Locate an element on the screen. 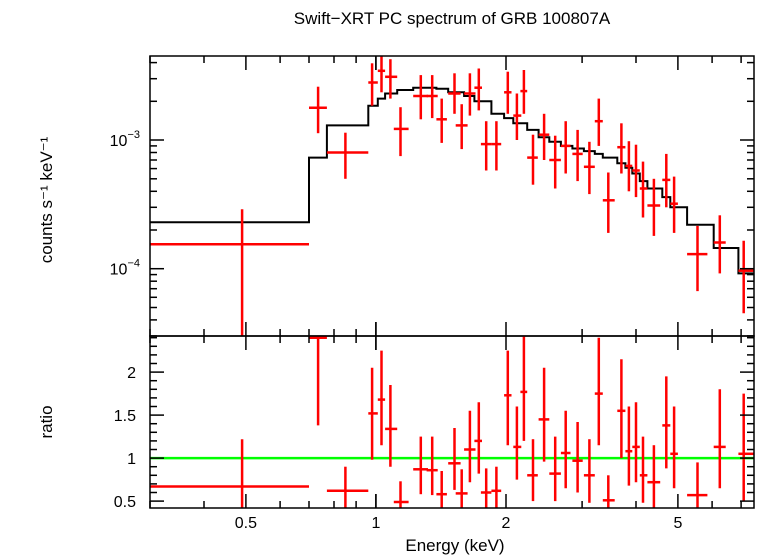 This screenshot has width=758, height=556. y-tick-label: 10⁻⁴ is located at coordinates (125, 268).